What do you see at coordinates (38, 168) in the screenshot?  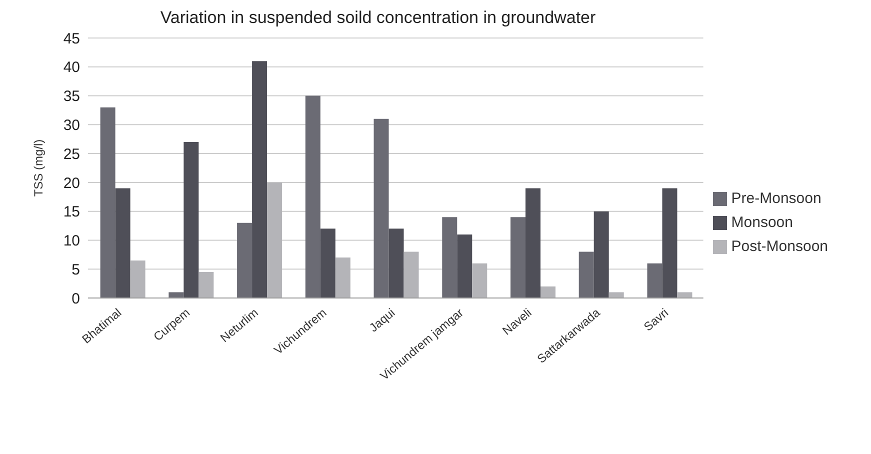 I see `y-axis-title: TSS (mg/l)` at bounding box center [38, 168].